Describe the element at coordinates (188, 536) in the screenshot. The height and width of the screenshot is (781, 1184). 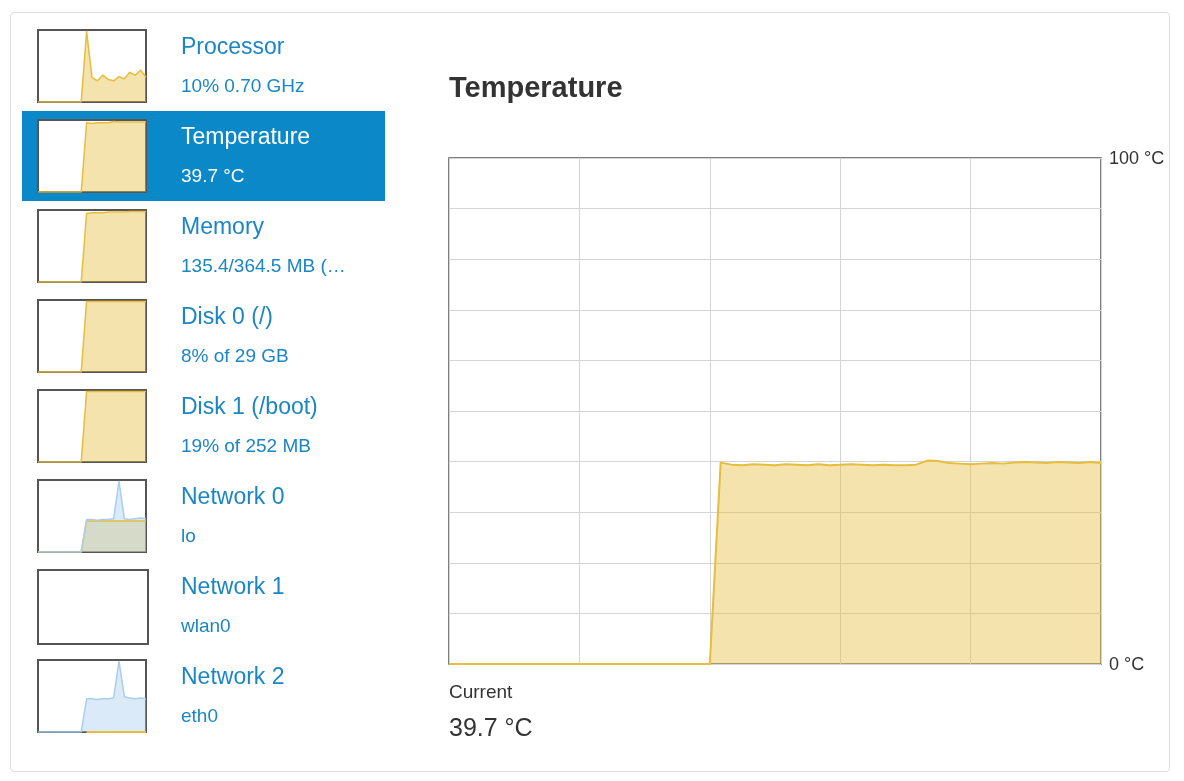
I see `text: lo` at that location.